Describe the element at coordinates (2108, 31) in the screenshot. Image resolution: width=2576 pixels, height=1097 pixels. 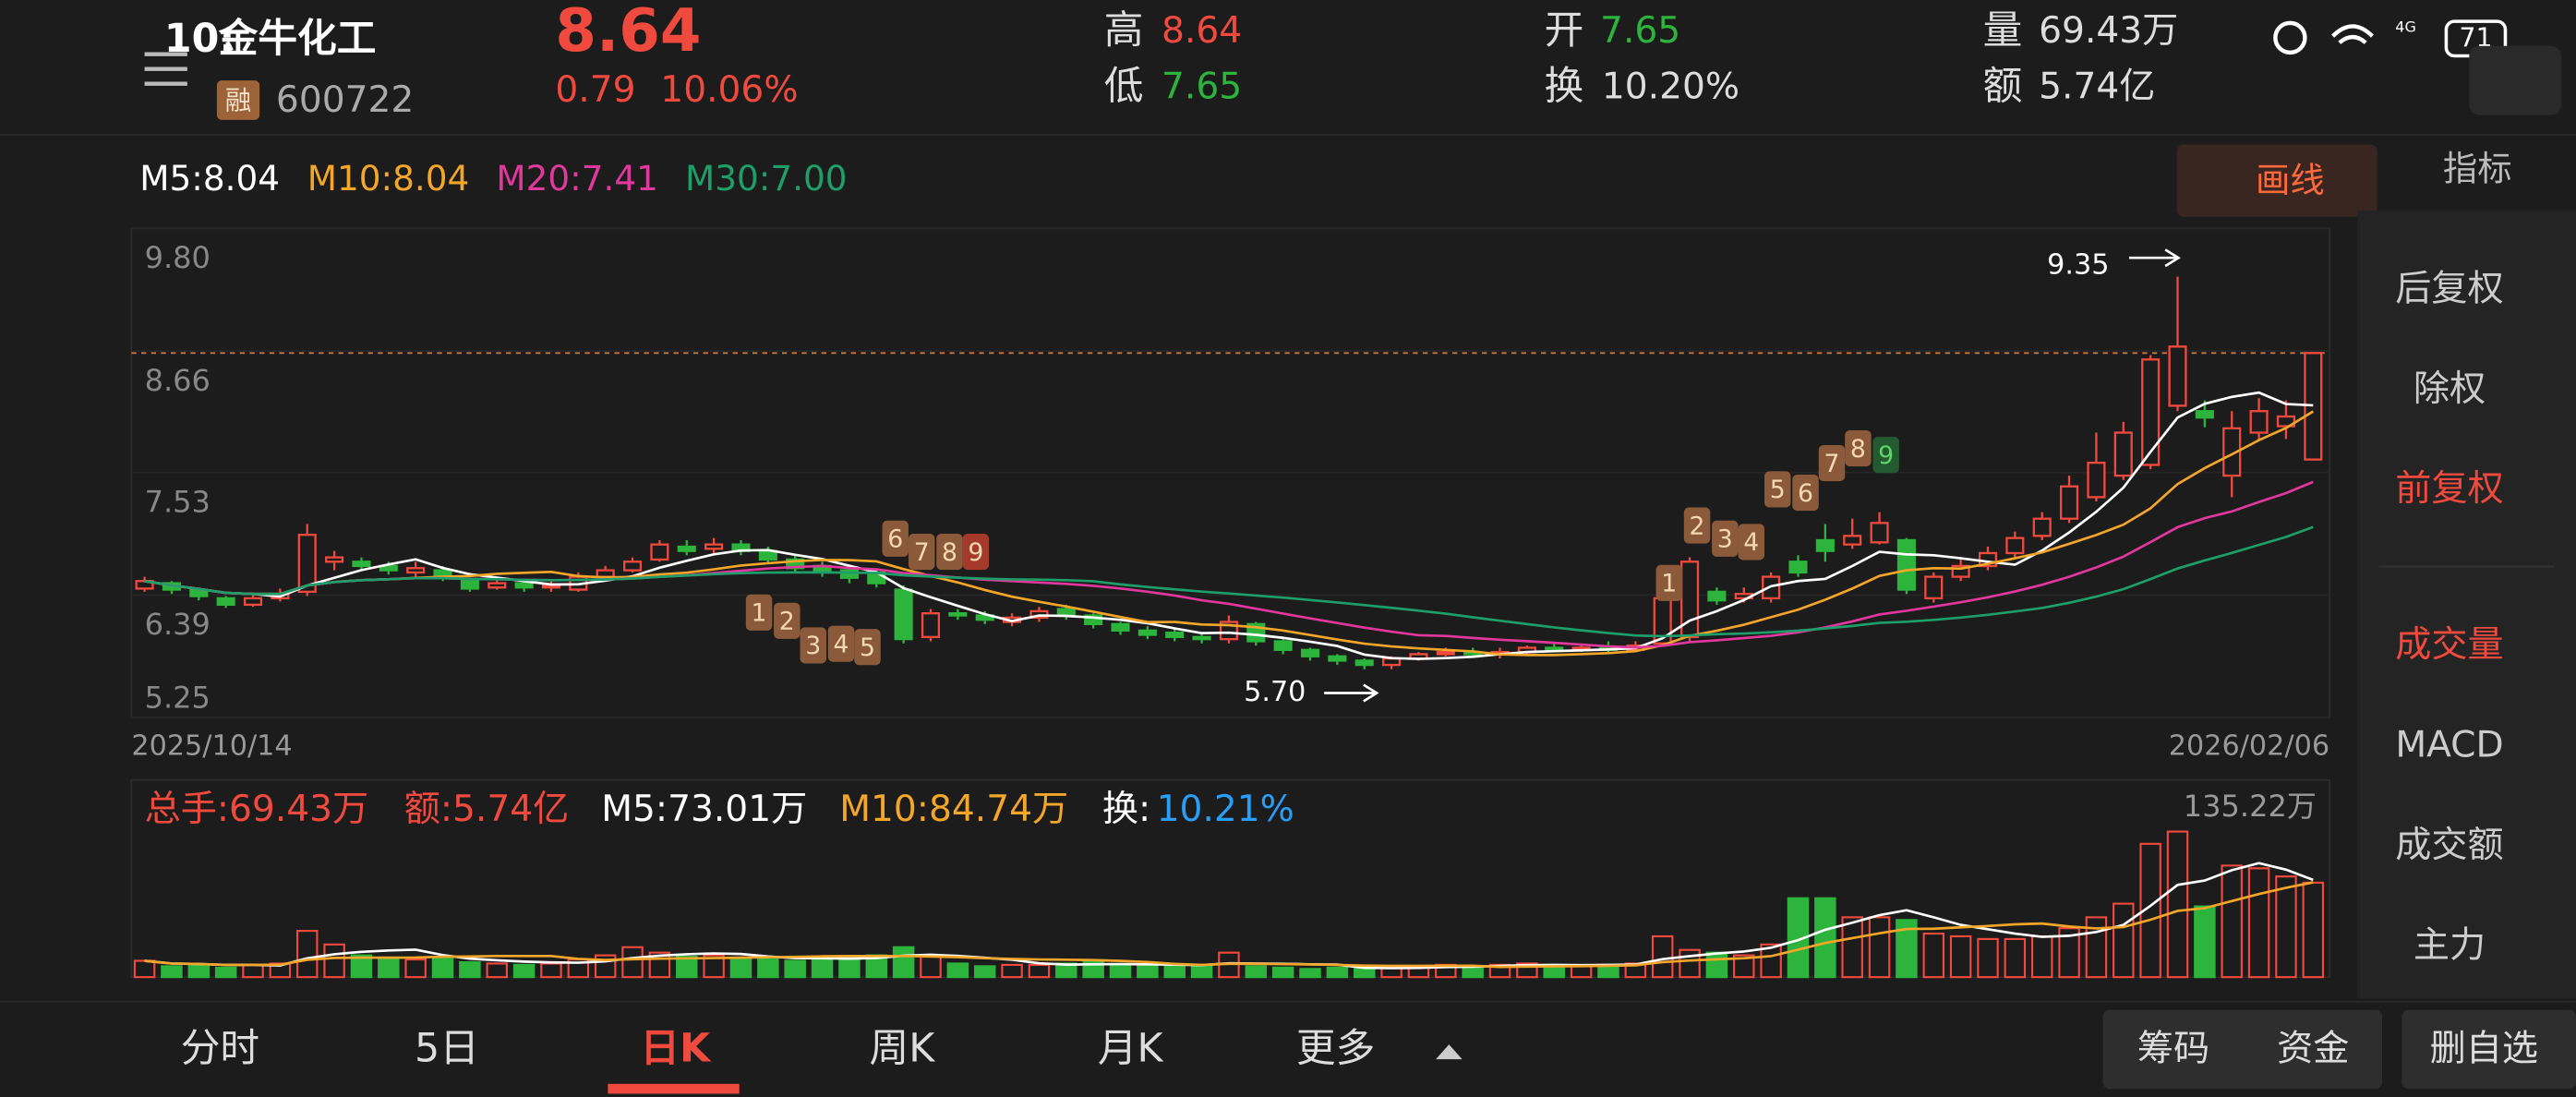
I see `volume: 69.43万` at that location.